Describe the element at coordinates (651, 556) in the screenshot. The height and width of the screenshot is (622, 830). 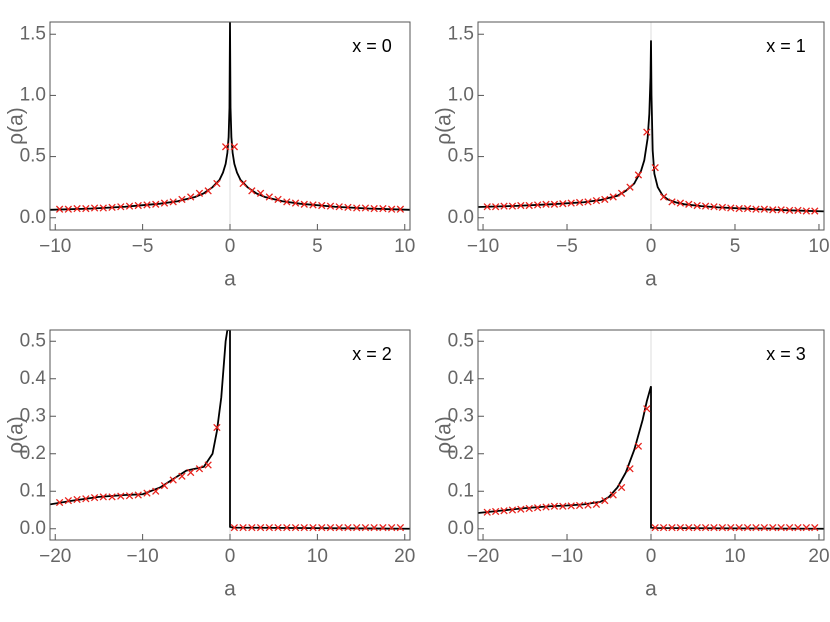
I see `x-tick-label: 0` at that location.